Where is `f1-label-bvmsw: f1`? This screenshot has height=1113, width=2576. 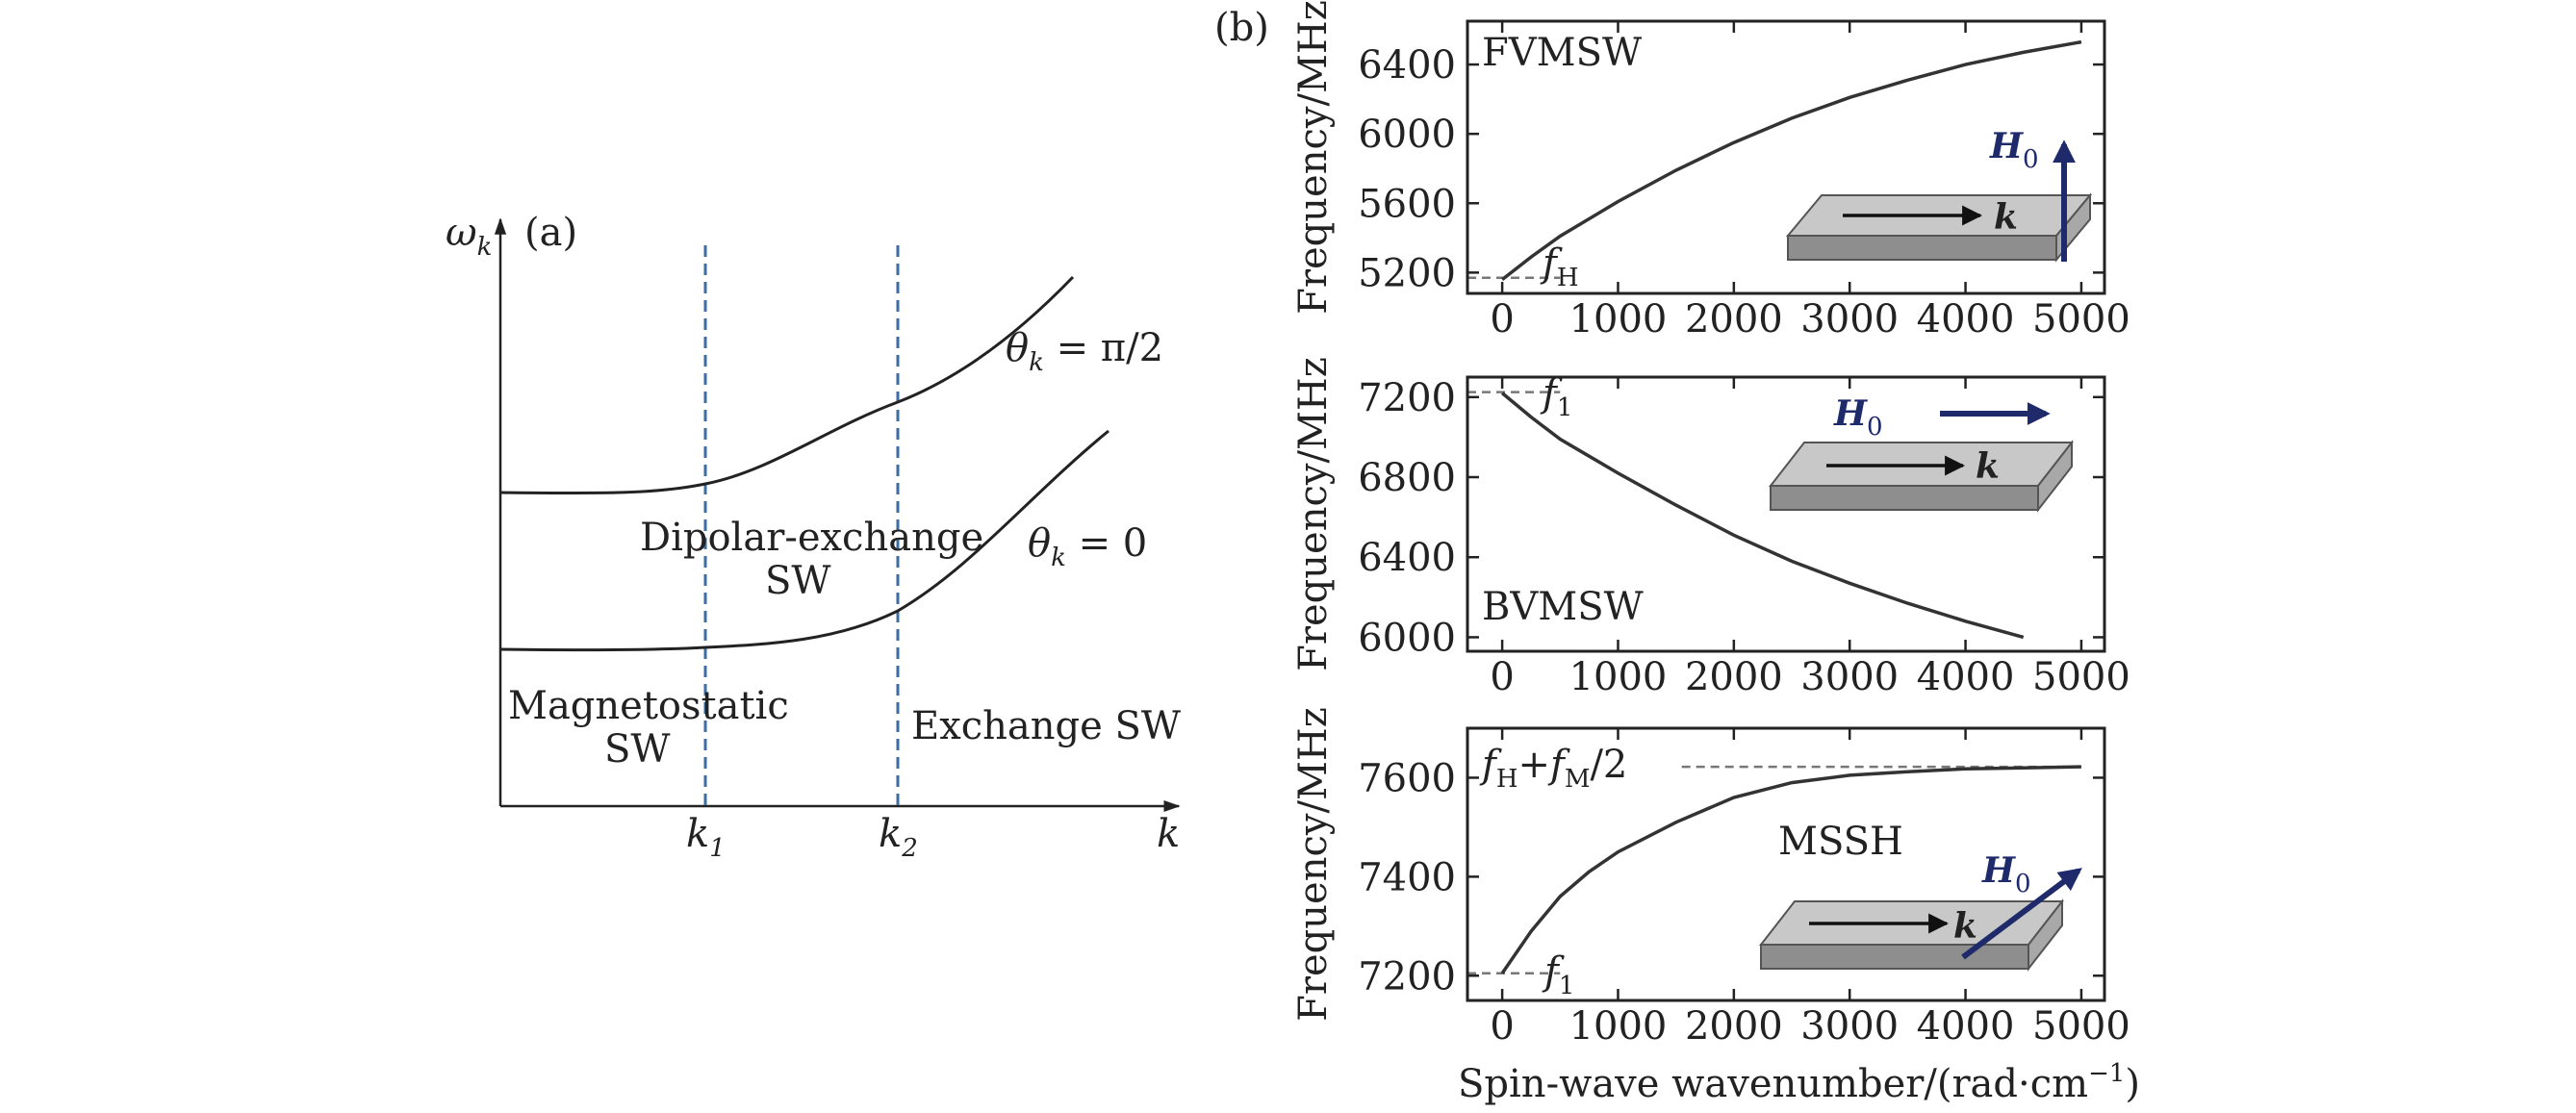 f1-label-bvmsw: f1 is located at coordinates (1556, 396).